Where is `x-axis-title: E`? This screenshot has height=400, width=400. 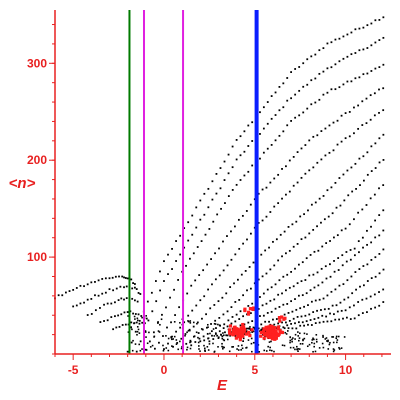 x-axis-title: E is located at coordinates (222, 385).